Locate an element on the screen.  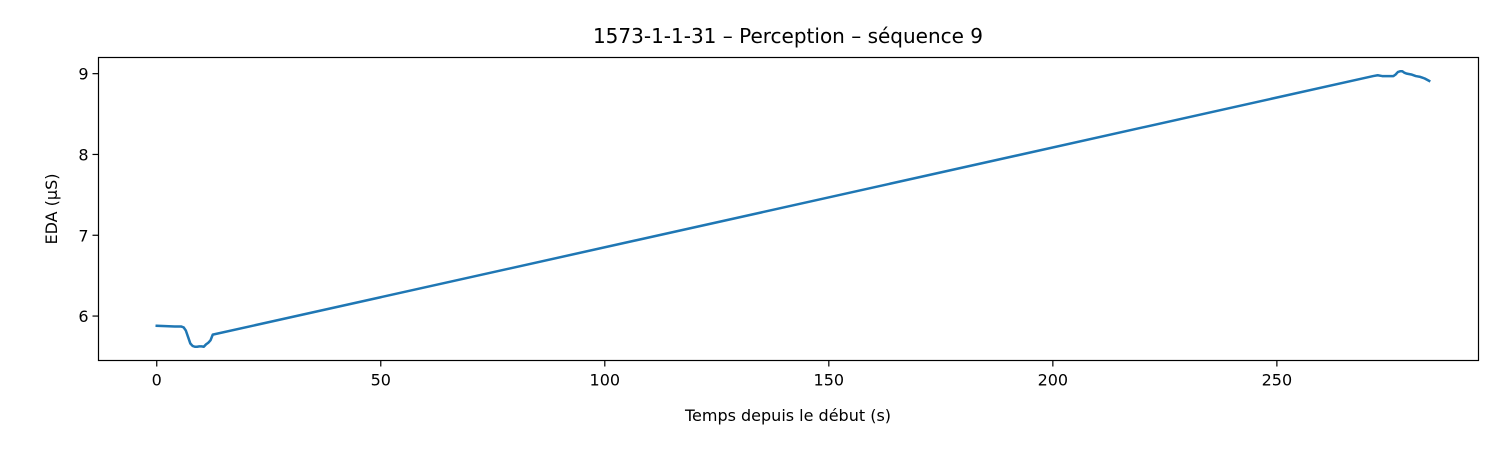
x-tick-label: 250 is located at coordinates (1277, 380).